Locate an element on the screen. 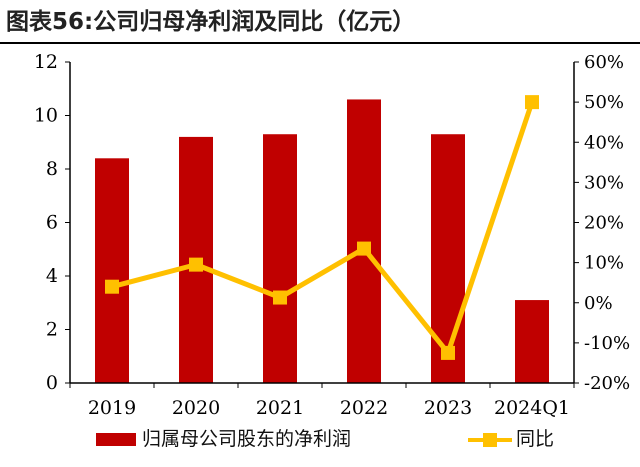  left-tick-label-5: 10 is located at coordinates (46, 116).